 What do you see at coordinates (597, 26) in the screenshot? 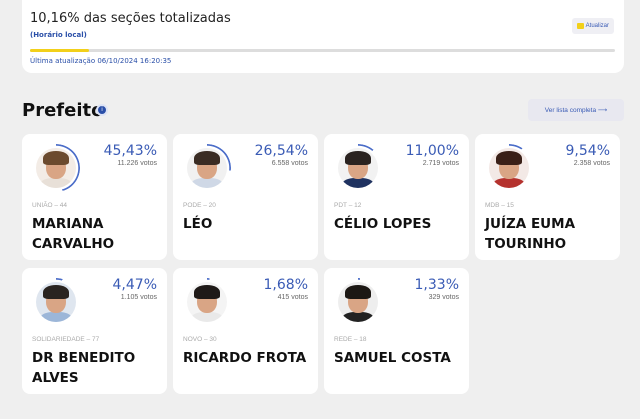
I see `refresh-label: Atualizar` at bounding box center [597, 26].